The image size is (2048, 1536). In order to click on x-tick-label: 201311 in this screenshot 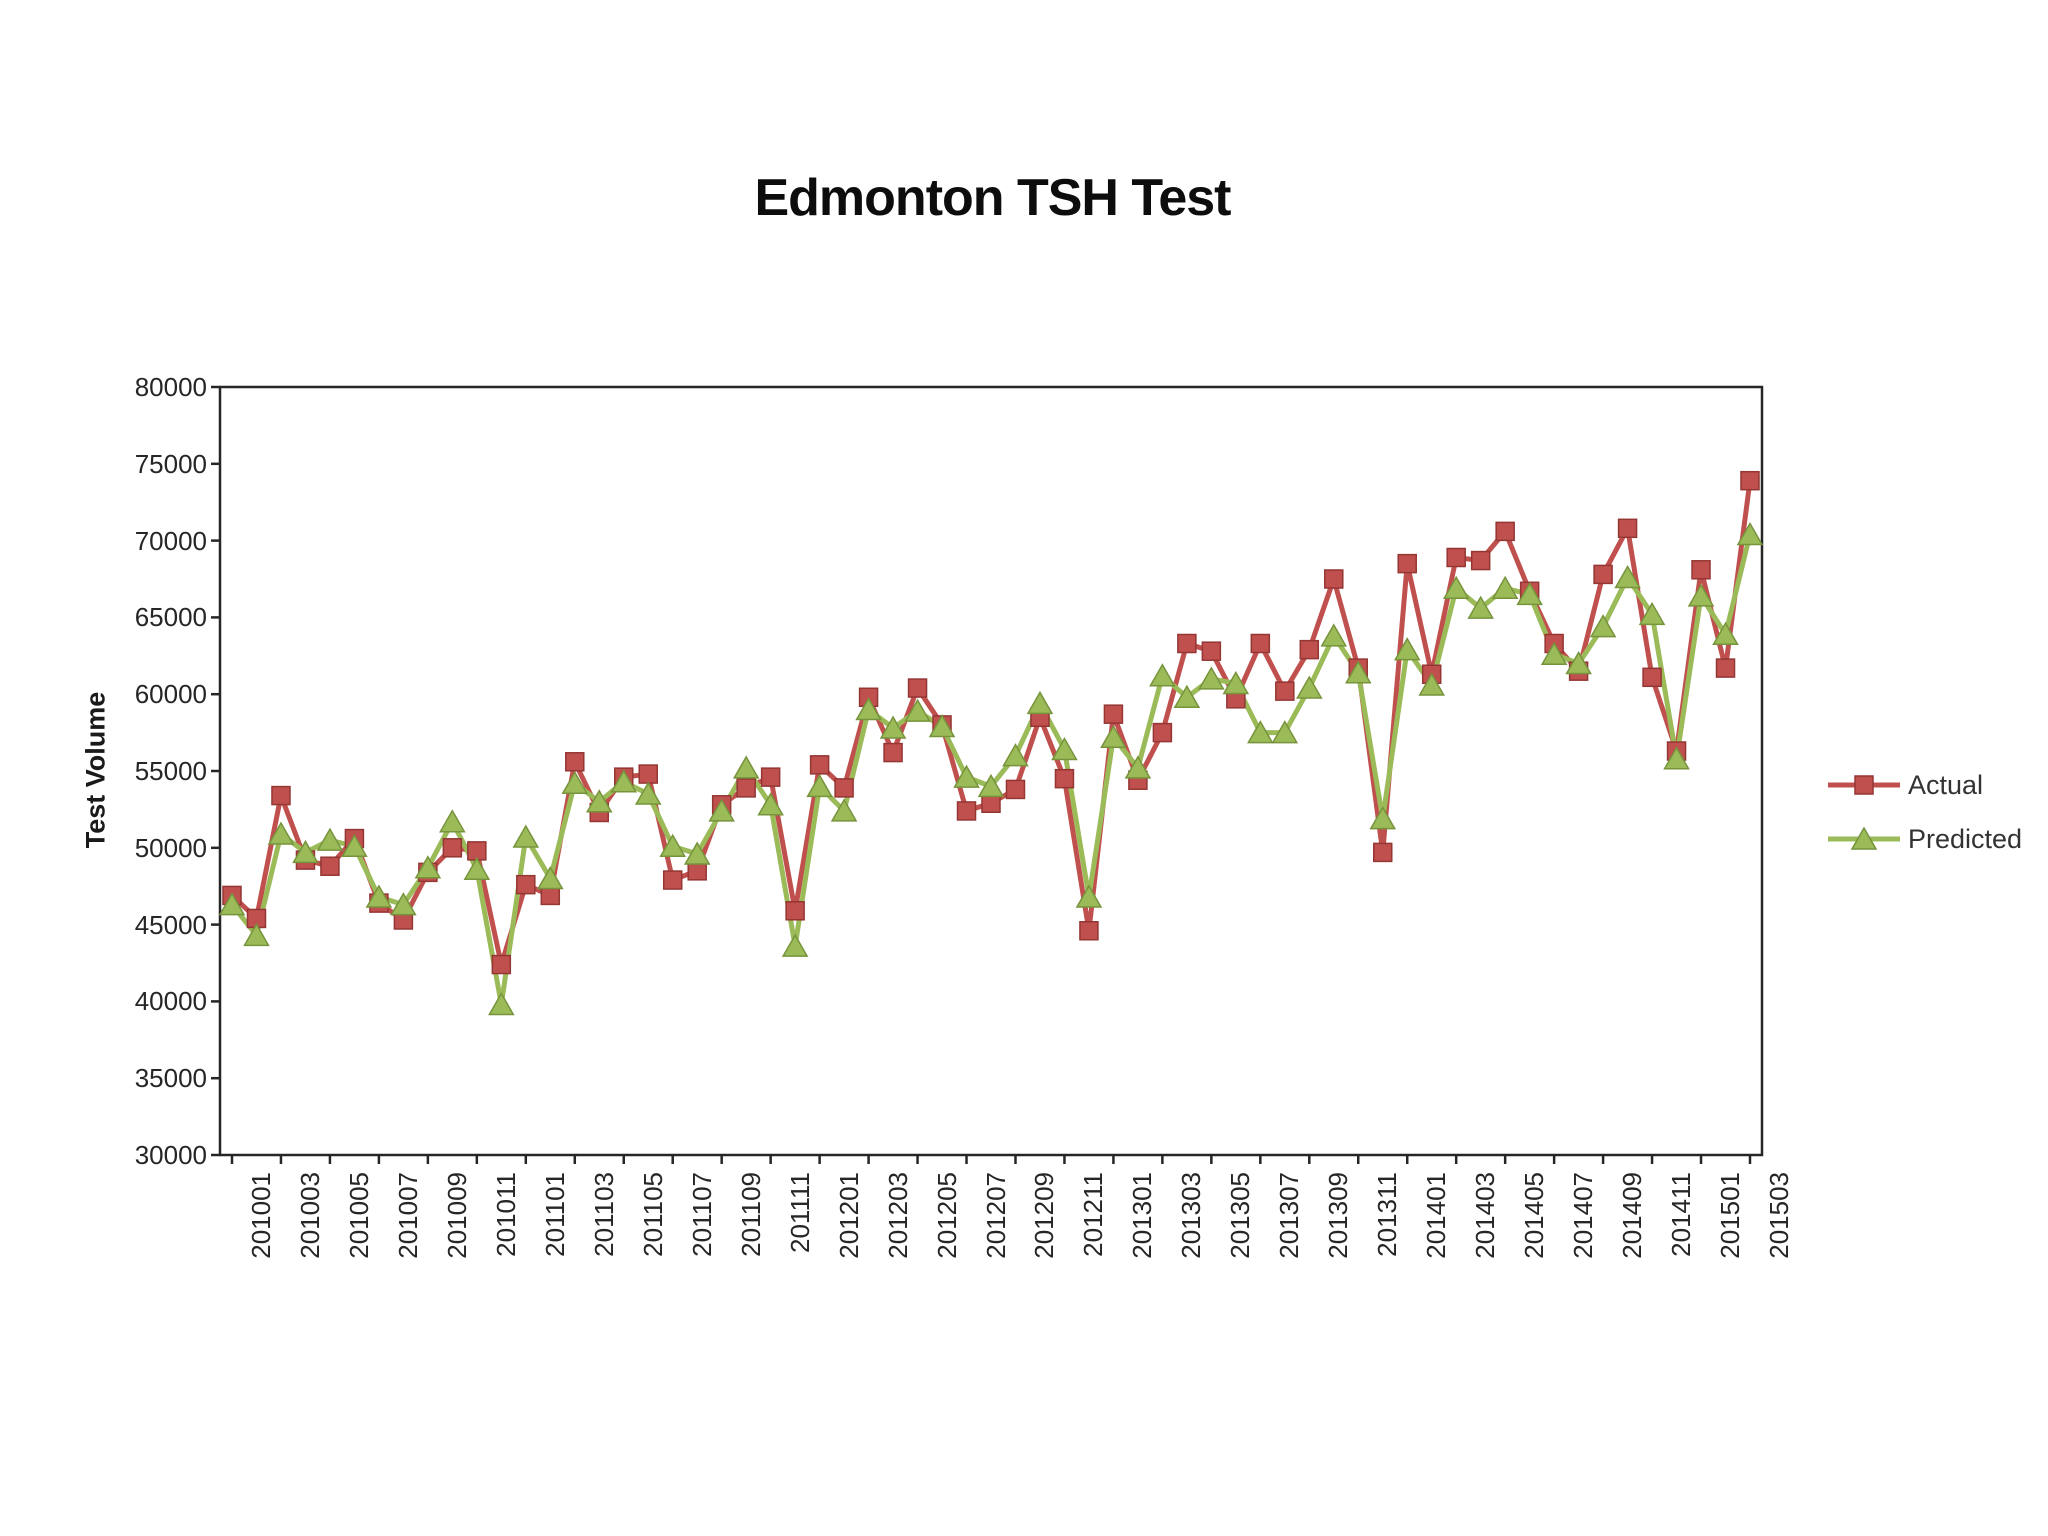, I will do `click(1387, 1214)`.